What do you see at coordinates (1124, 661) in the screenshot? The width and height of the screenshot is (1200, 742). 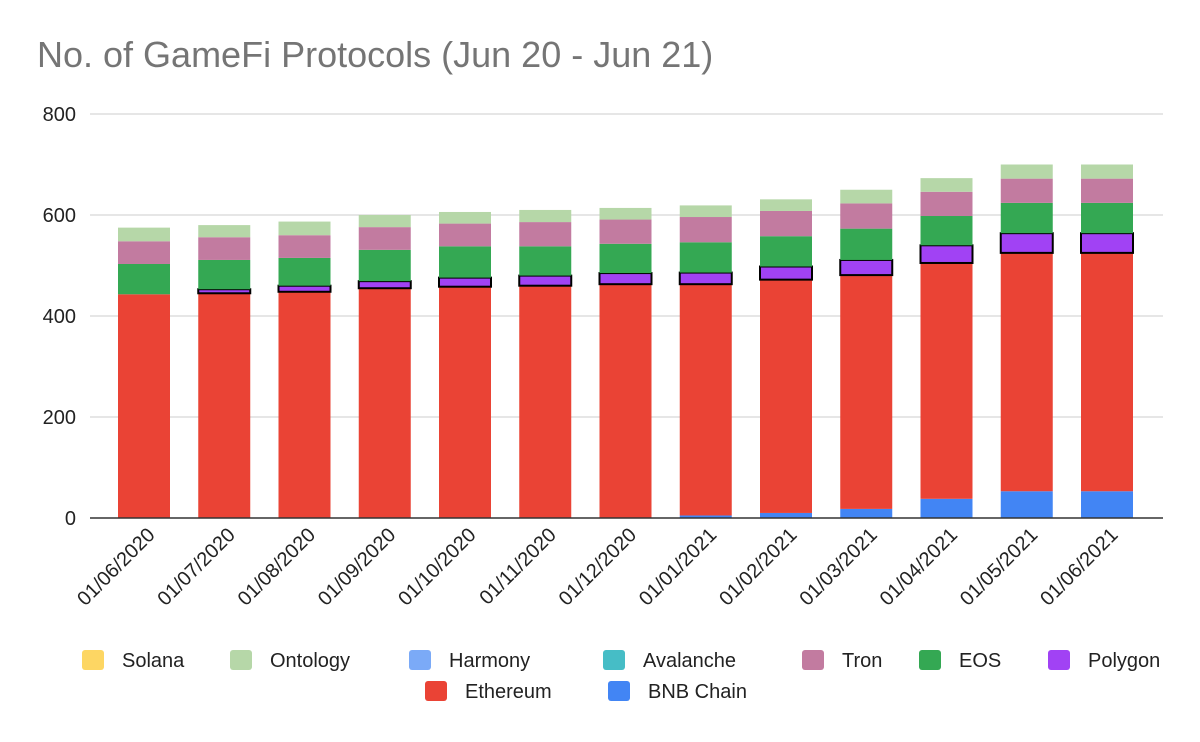 I see `legend-label-polygon: Polygon` at bounding box center [1124, 661].